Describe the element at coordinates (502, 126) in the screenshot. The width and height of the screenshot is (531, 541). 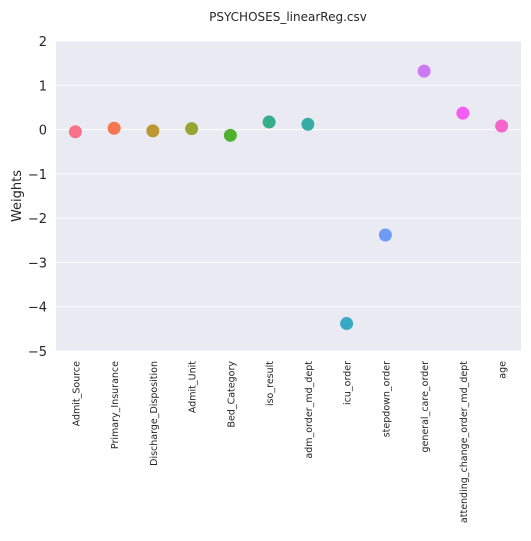
I see `data-point-age` at that location.